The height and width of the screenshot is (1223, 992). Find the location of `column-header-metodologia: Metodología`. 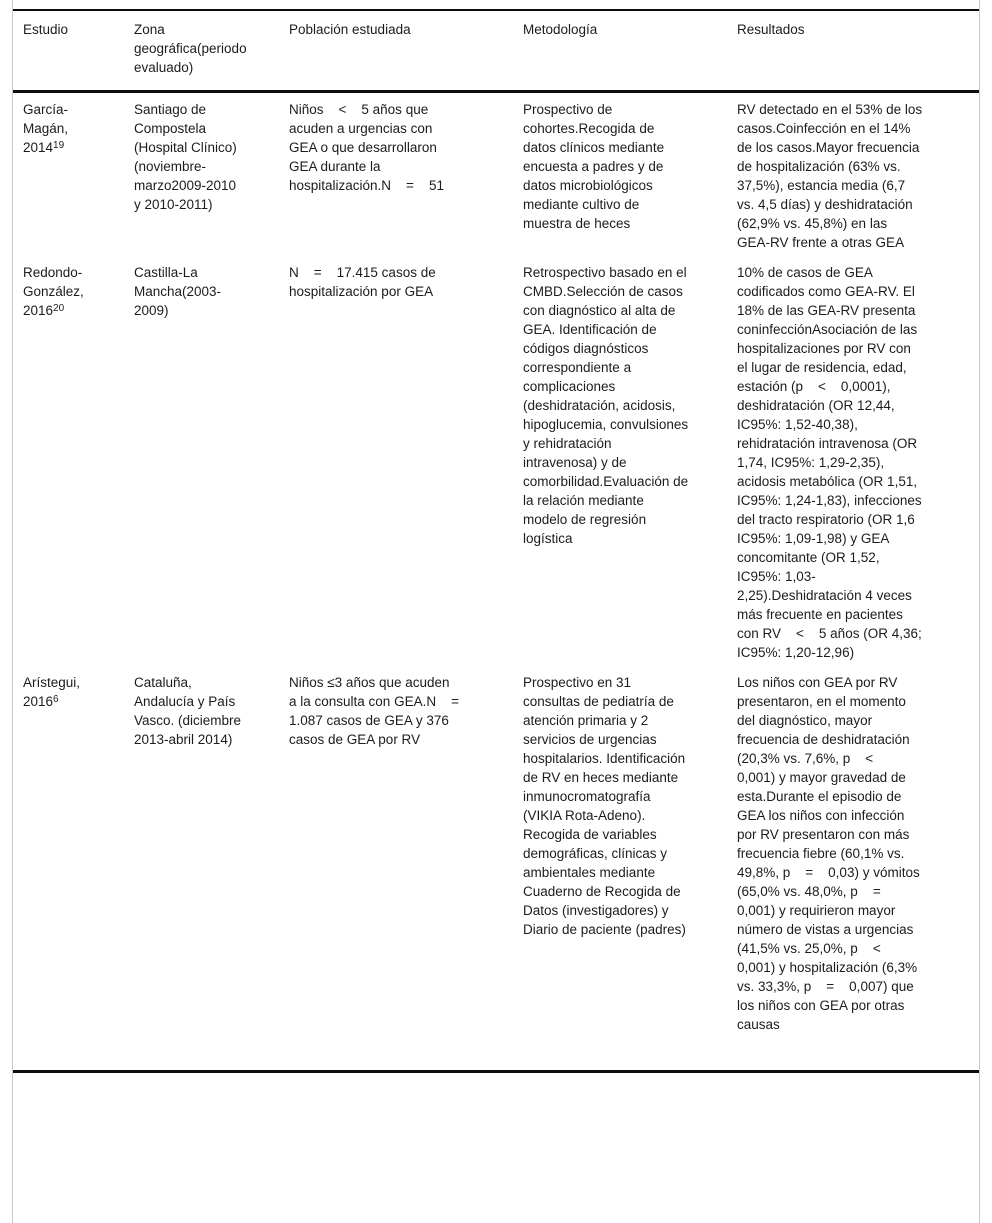

column-header-metodologia: Metodología is located at coordinates (620, 51).